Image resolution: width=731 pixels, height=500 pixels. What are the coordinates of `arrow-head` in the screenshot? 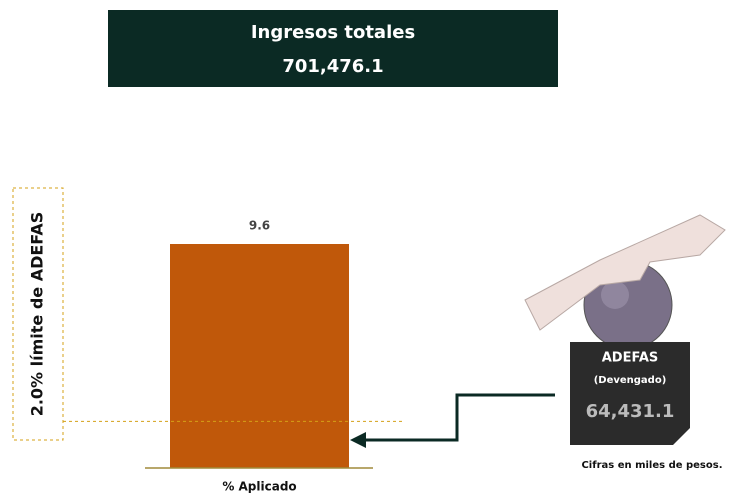 It's located at (358, 440).